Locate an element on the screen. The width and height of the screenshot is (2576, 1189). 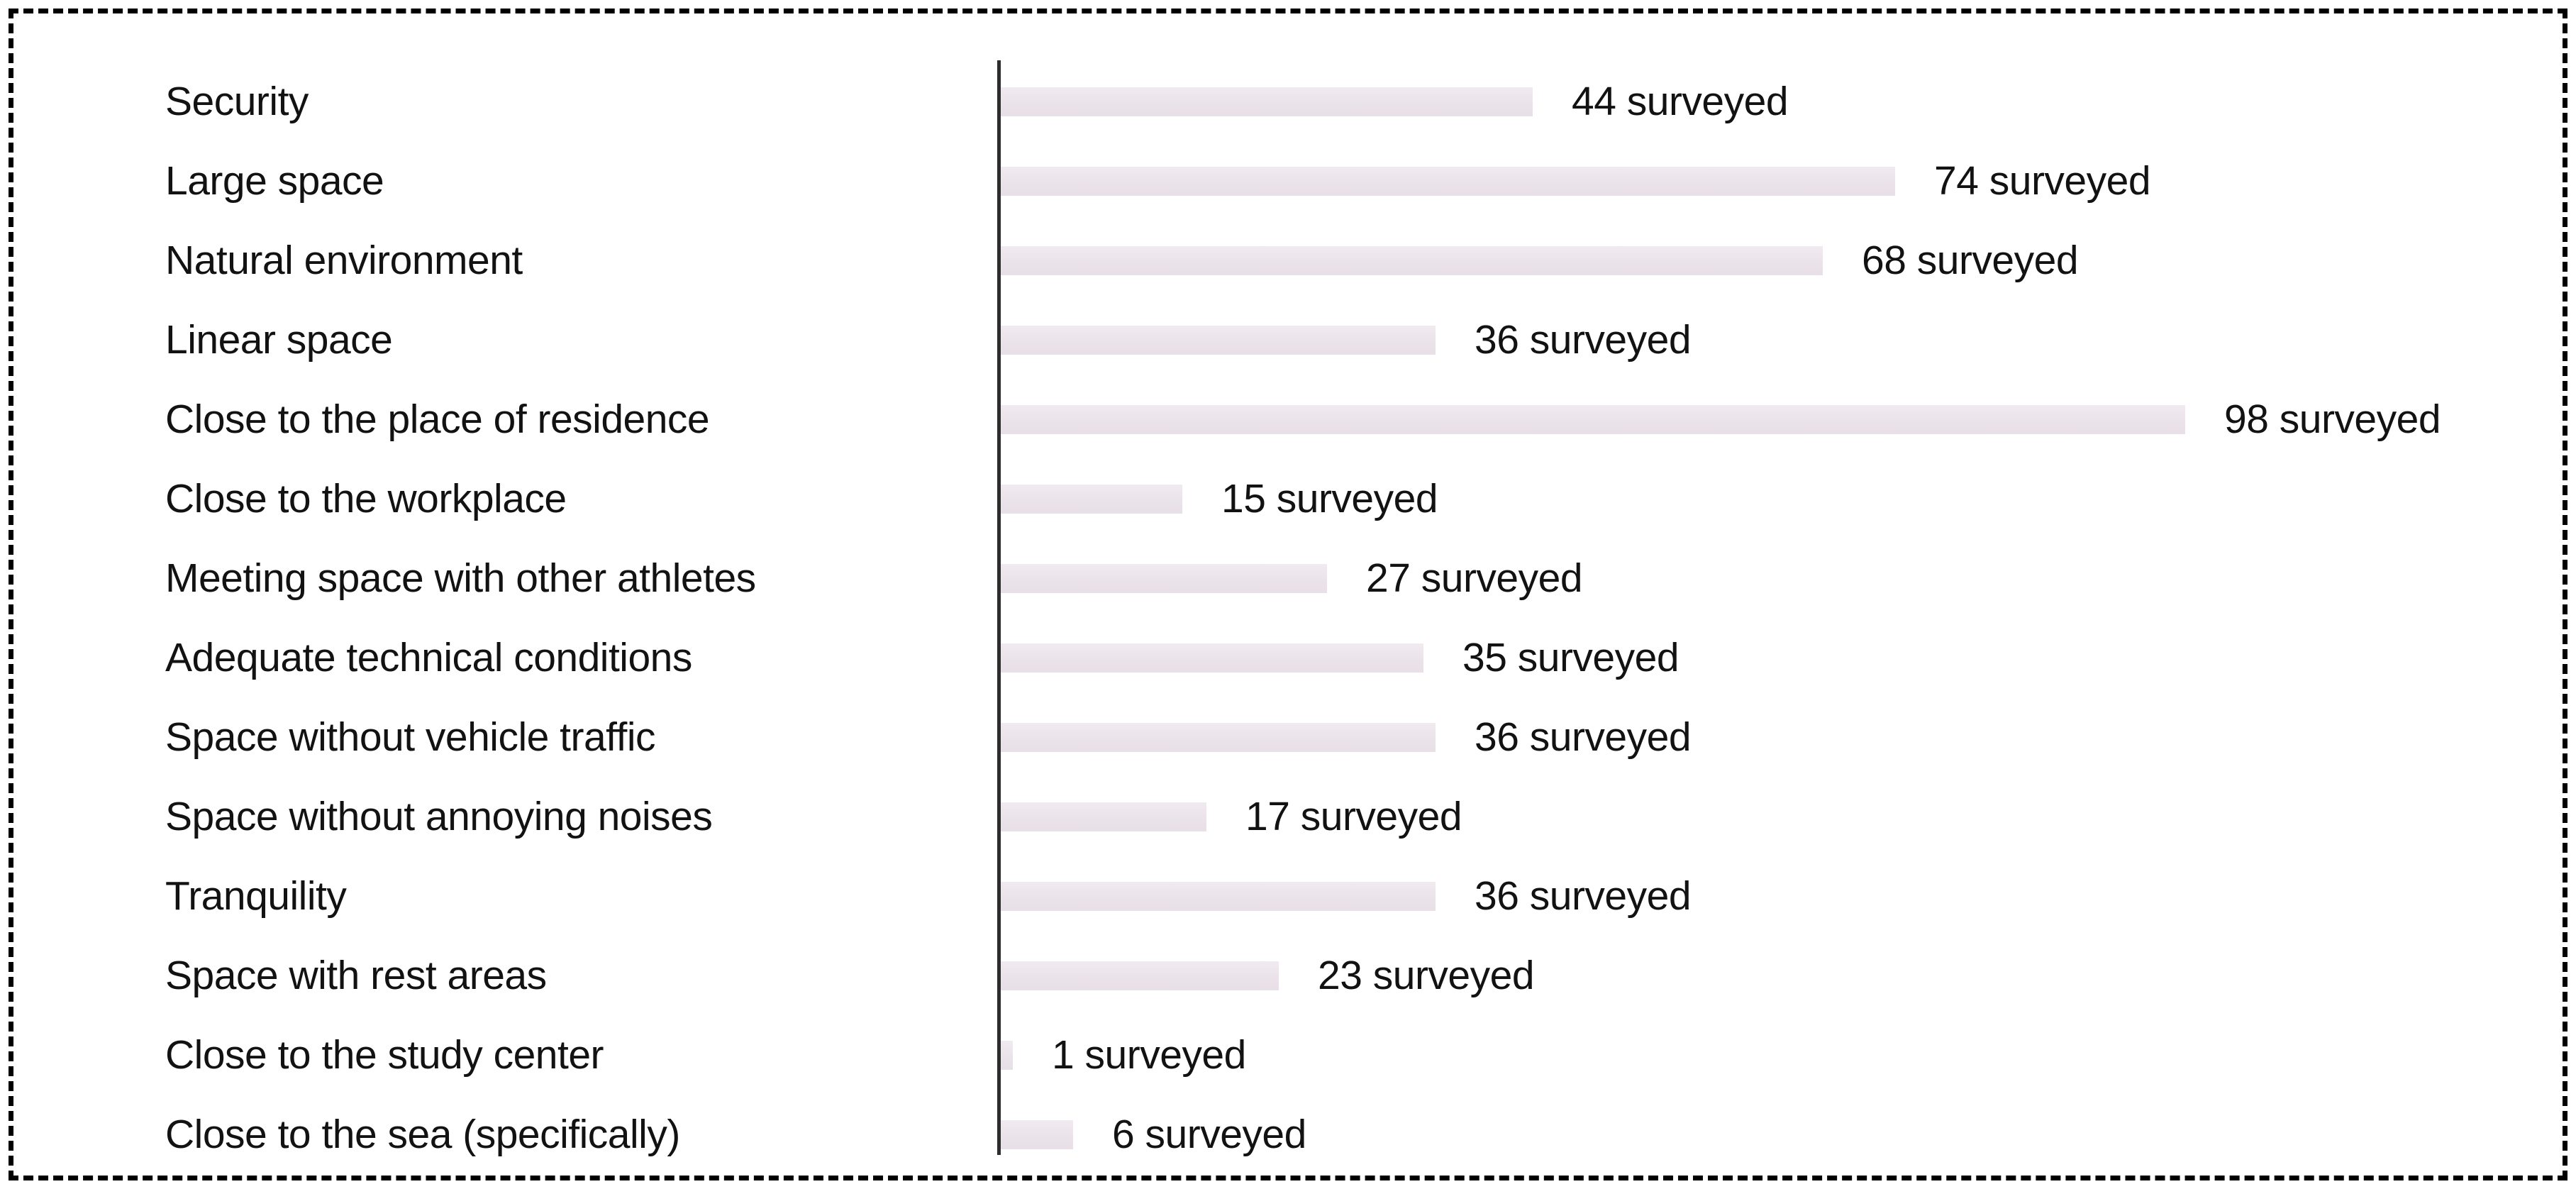
value-label: 15 surveyed is located at coordinates (1329, 499).